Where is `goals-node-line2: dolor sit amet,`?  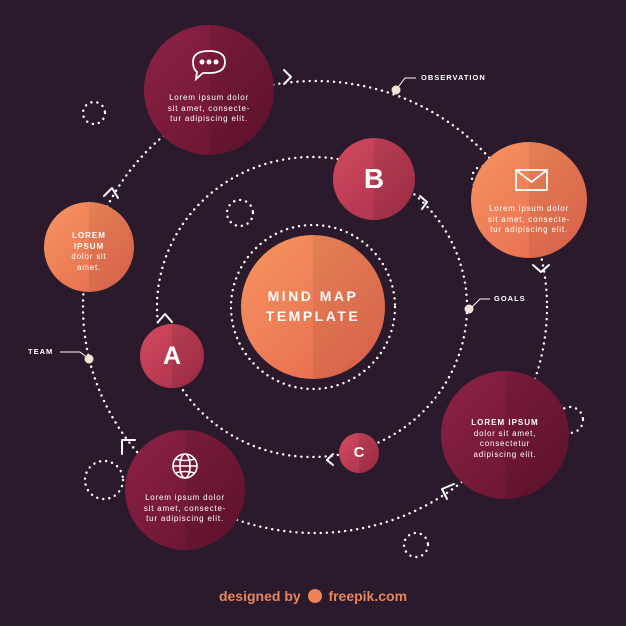 goals-node-line2: dolor sit amet, is located at coordinates (505, 433).